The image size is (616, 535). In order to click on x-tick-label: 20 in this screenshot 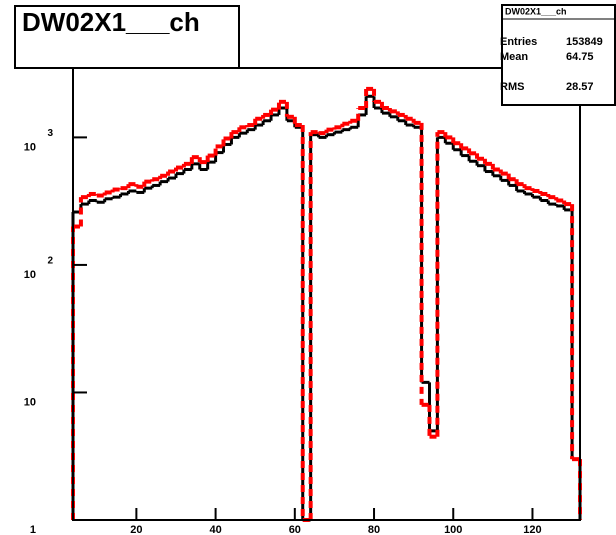, I will do `click(136, 529)`.